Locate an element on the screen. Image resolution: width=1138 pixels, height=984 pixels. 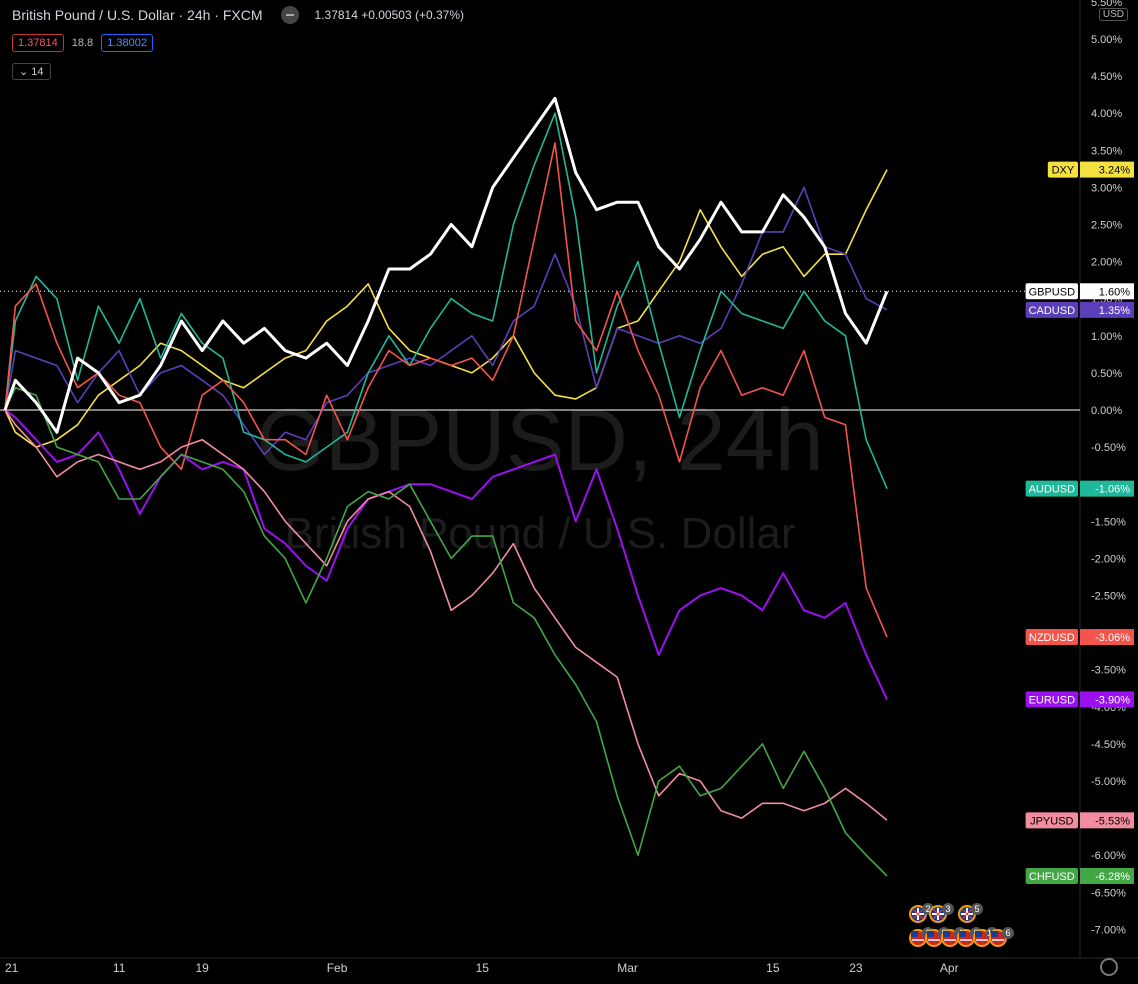
x-tick-label: Mar is located at coordinates (627, 968).